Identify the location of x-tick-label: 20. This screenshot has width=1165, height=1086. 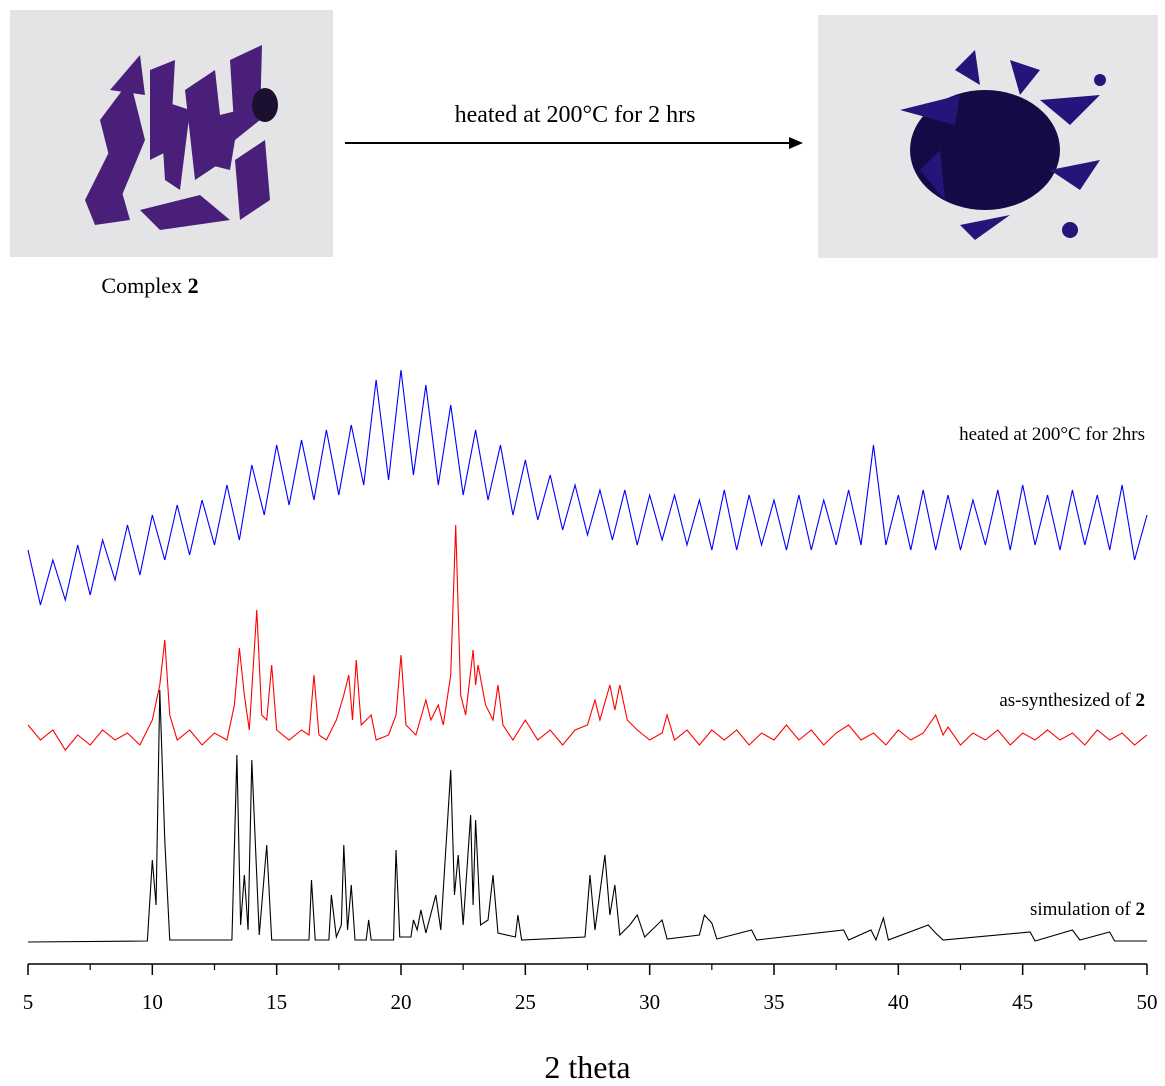
(401, 1002).